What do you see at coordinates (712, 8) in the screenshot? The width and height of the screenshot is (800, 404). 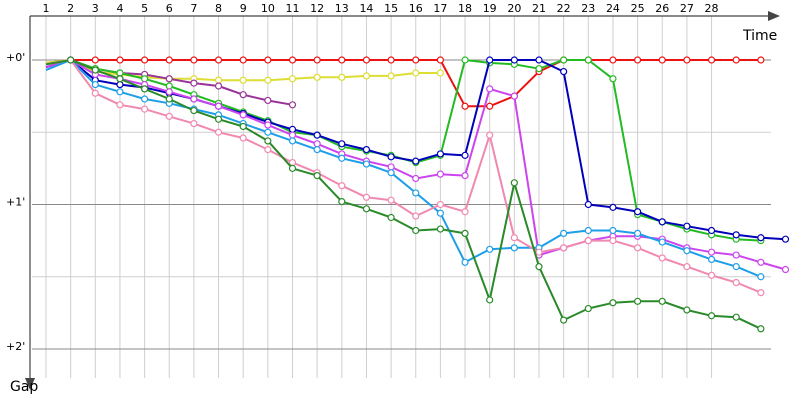 I see `x-tick-label: 28` at bounding box center [712, 8].